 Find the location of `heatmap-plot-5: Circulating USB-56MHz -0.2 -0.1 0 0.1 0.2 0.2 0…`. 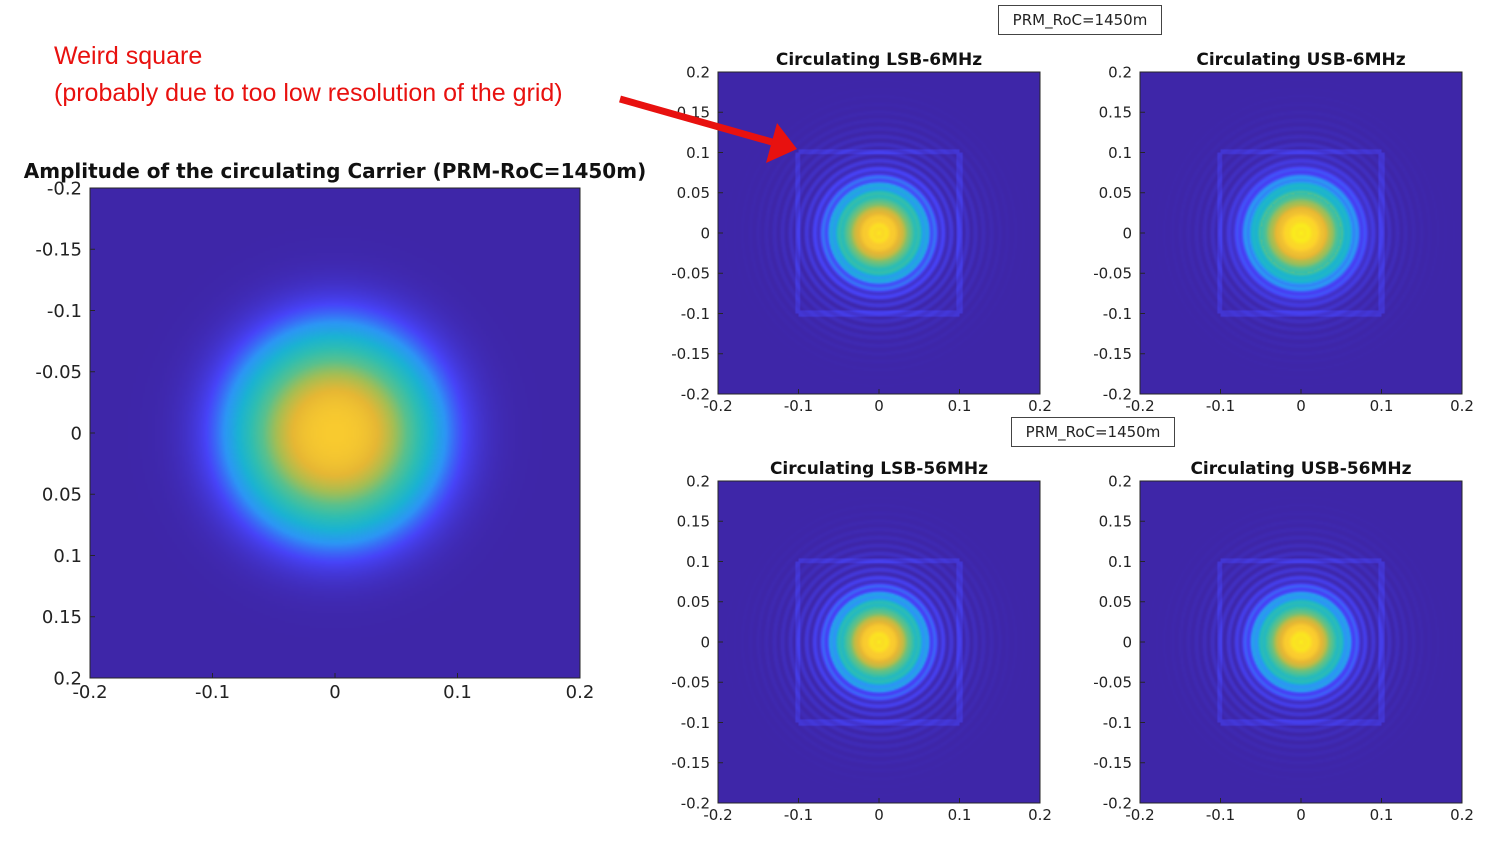

heatmap-plot-5: Circulating USB-56MHz -0.2 -0.1 0 0.1 0.2 0.2 0… is located at coordinates (1283, 641).